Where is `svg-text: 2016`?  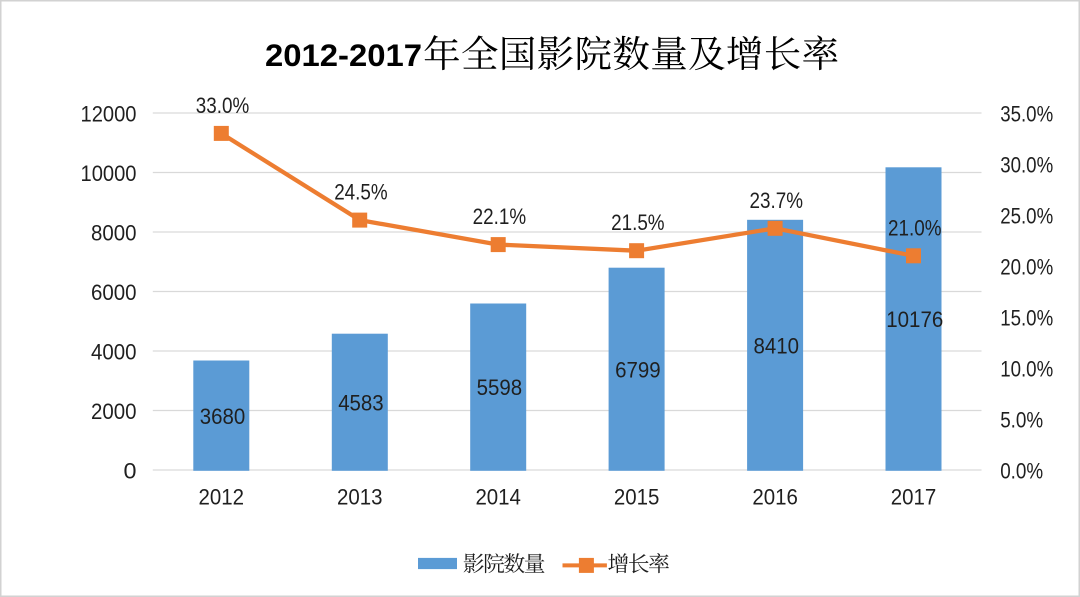
svg-text: 2016 is located at coordinates (775, 496).